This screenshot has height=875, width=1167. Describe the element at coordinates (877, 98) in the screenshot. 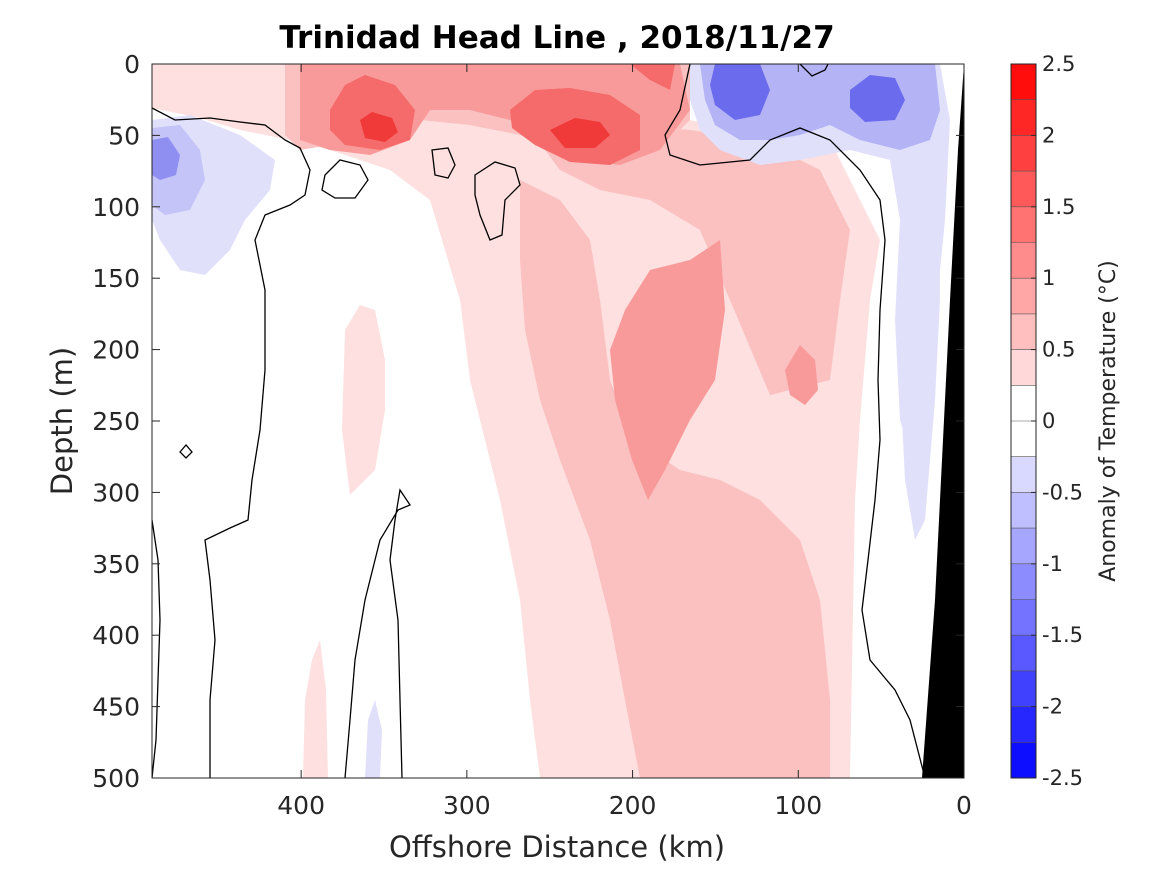

I see `cool-region-core-50km` at that location.